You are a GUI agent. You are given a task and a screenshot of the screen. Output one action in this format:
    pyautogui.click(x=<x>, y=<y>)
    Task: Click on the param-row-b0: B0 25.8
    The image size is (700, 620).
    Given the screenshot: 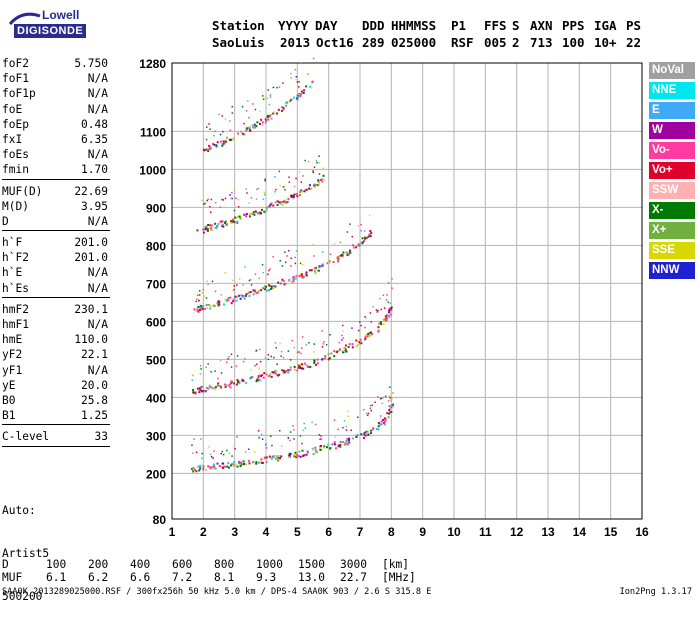 What is the action you would take?
    pyautogui.click(x=55, y=400)
    